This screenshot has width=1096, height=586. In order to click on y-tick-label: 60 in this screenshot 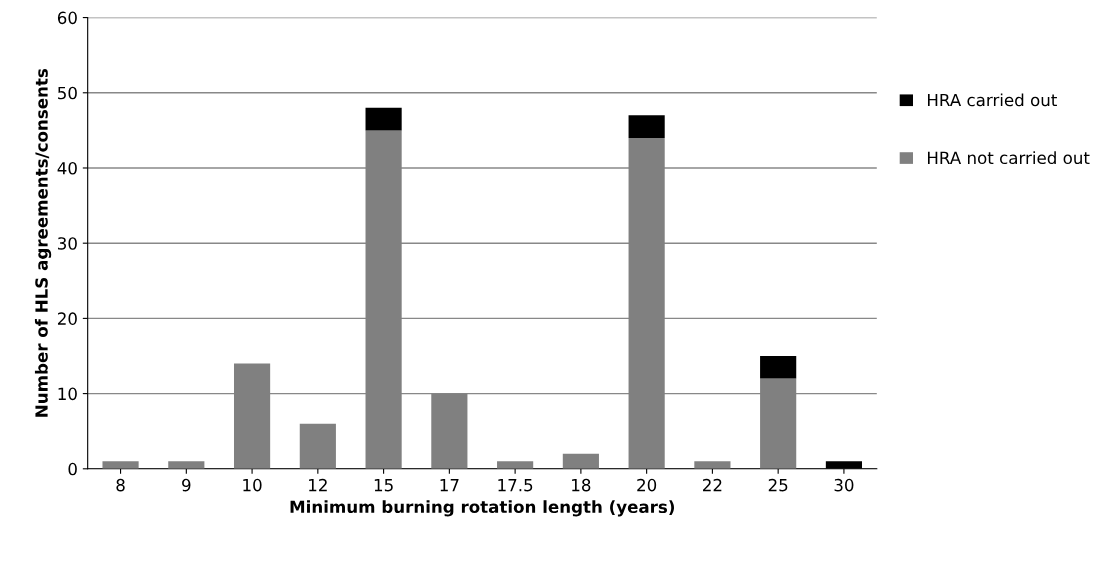, I will do `click(67, 18)`.